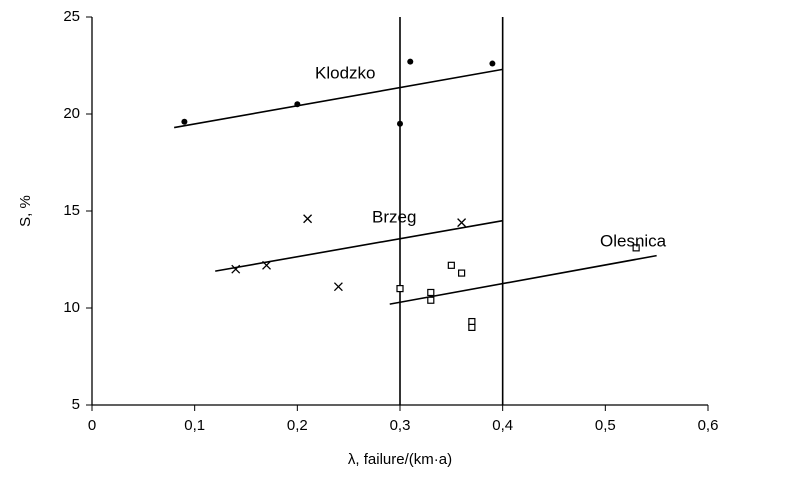 The width and height of the screenshot is (808, 477). What do you see at coordinates (71, 307) in the screenshot?
I see `y-tick-label: 10` at bounding box center [71, 307].